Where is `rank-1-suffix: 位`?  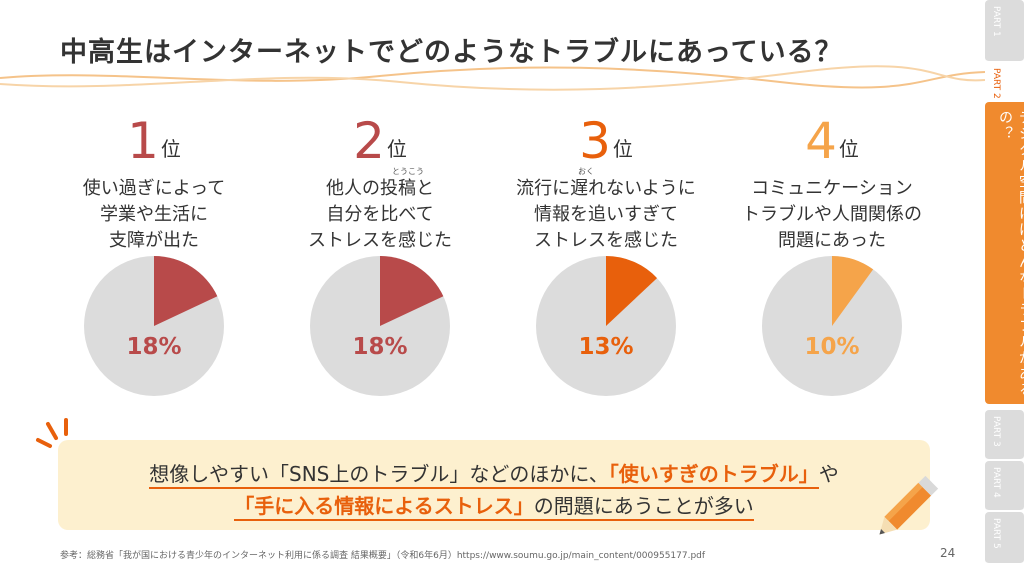 rank-1-suffix: 位 is located at coordinates (170, 149).